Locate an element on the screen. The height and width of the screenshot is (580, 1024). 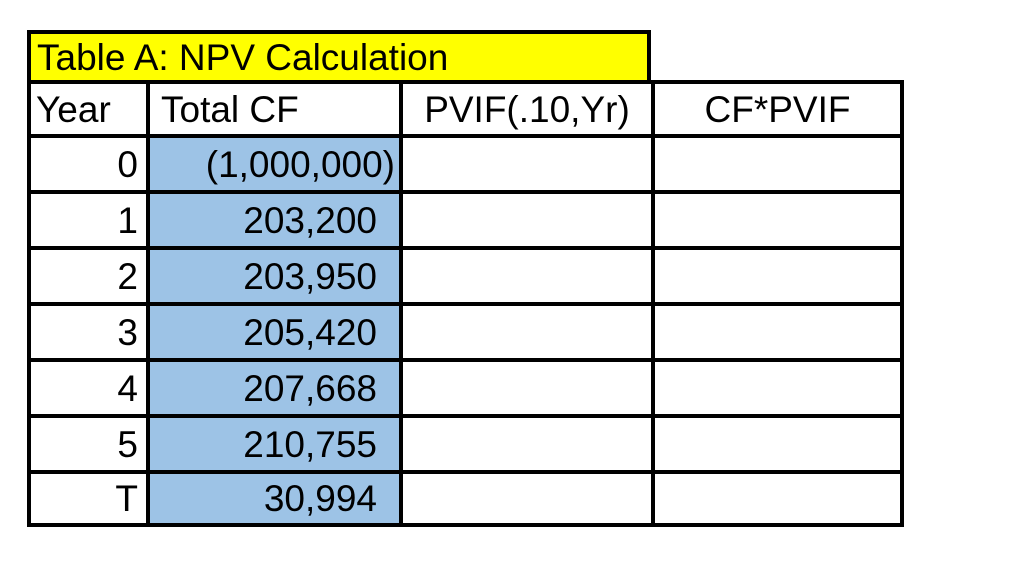
year-cell: 3 is located at coordinates (86, 330).